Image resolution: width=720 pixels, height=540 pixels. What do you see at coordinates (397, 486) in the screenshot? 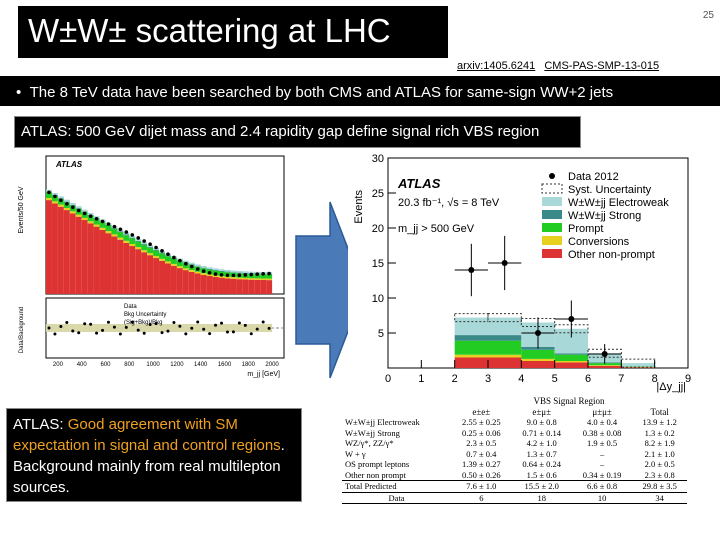
I see `table-cell: Total Predicted` at bounding box center [397, 486].